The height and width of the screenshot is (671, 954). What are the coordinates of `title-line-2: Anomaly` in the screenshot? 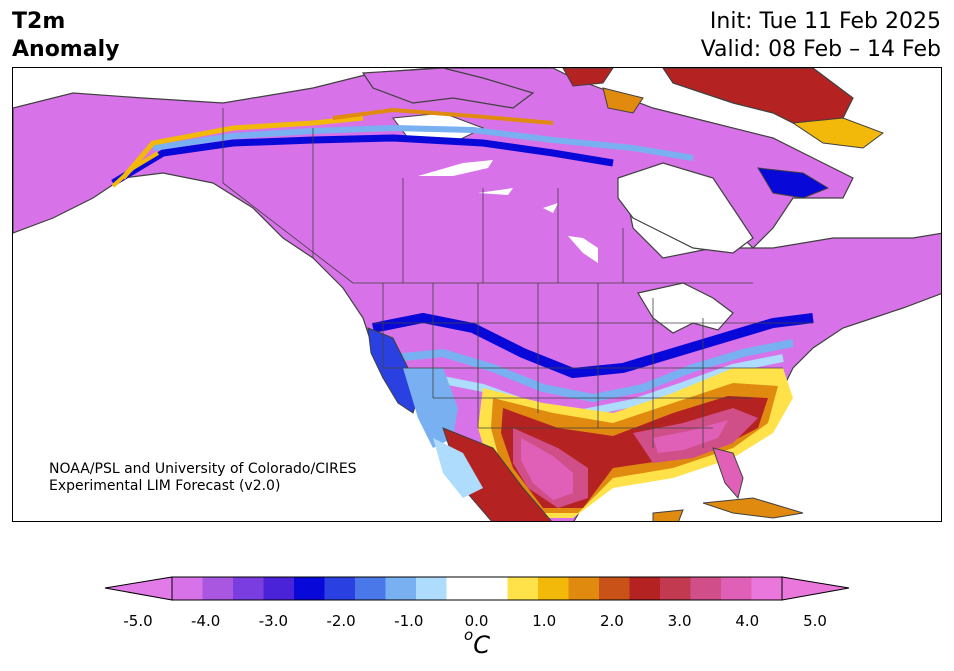 It's located at (66, 49).